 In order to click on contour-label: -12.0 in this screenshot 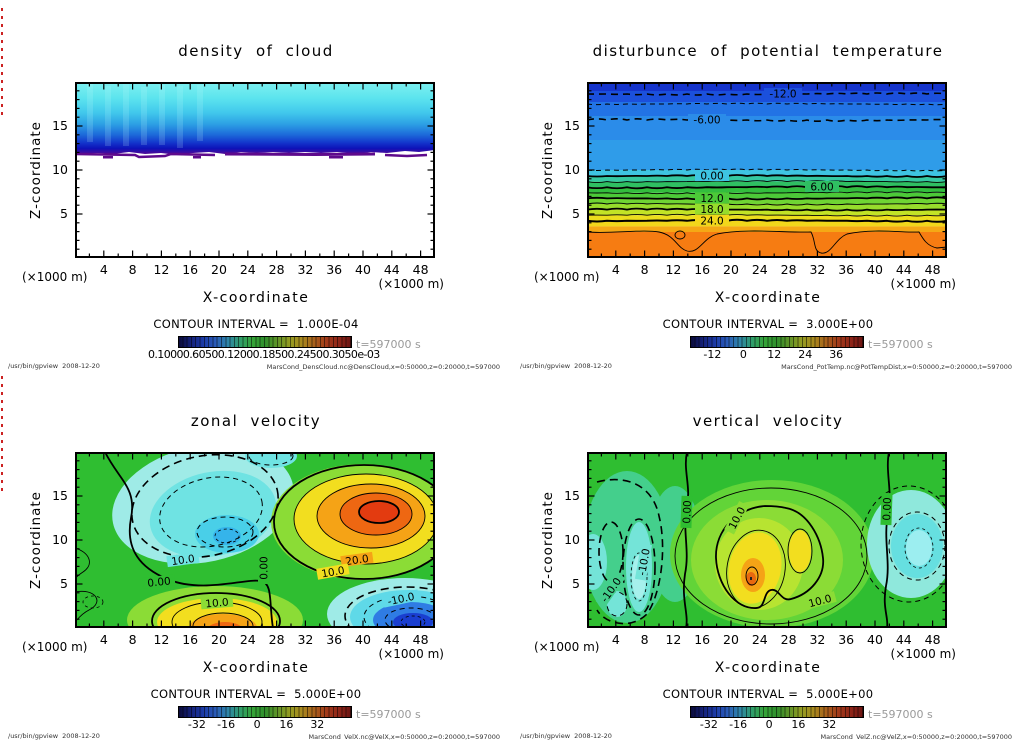, I will do `click(783, 94)`.